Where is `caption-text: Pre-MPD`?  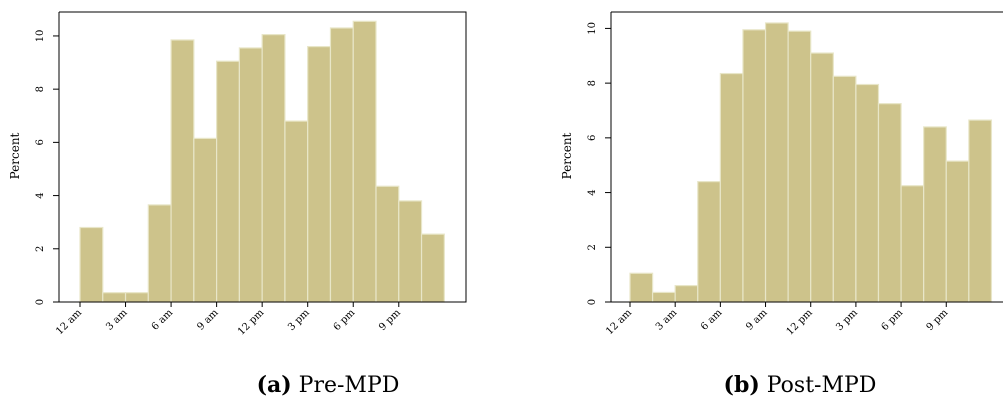
caption-text: Pre-MPD is located at coordinates (349, 385).